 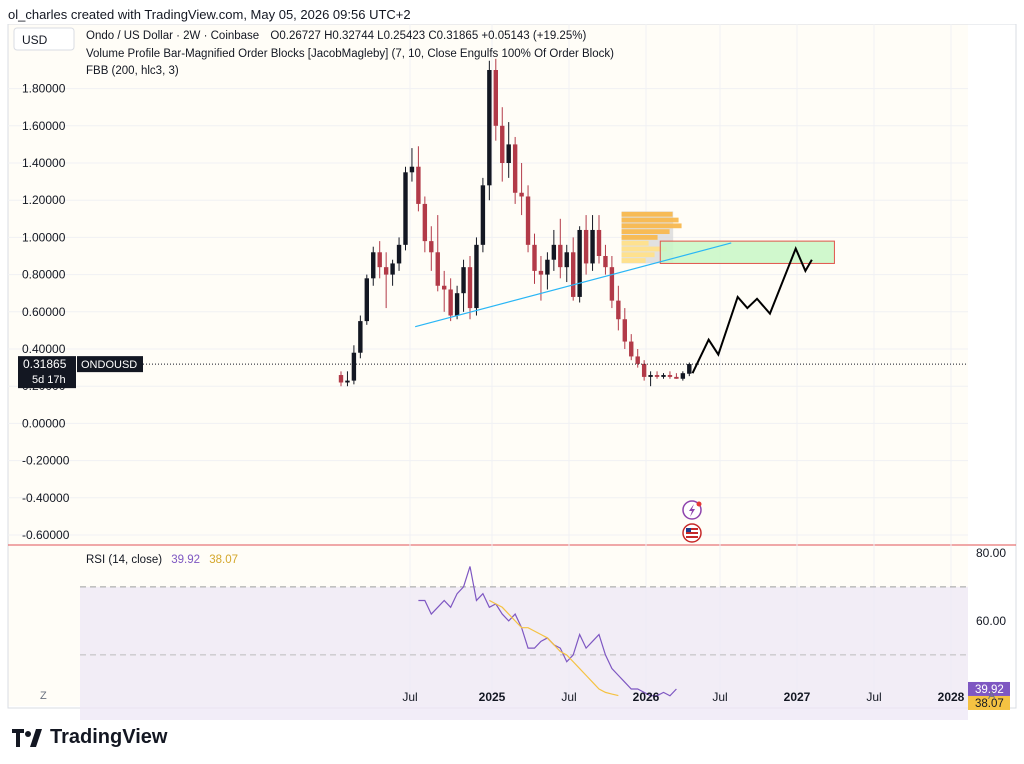 I want to click on price-tick-label: 0.40000, so click(x=44, y=349).